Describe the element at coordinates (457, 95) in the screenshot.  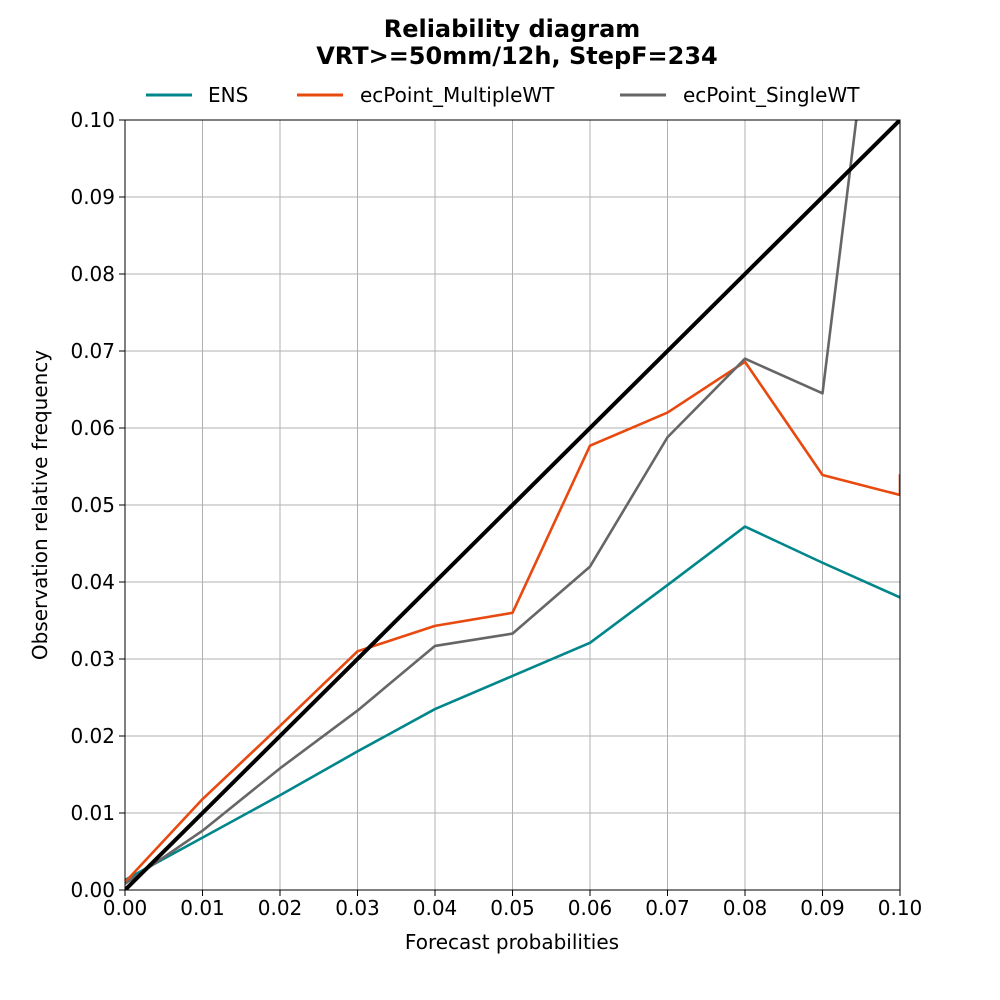
I see `legend-label-multiplewt: ecPoint_MultipleWT` at that location.